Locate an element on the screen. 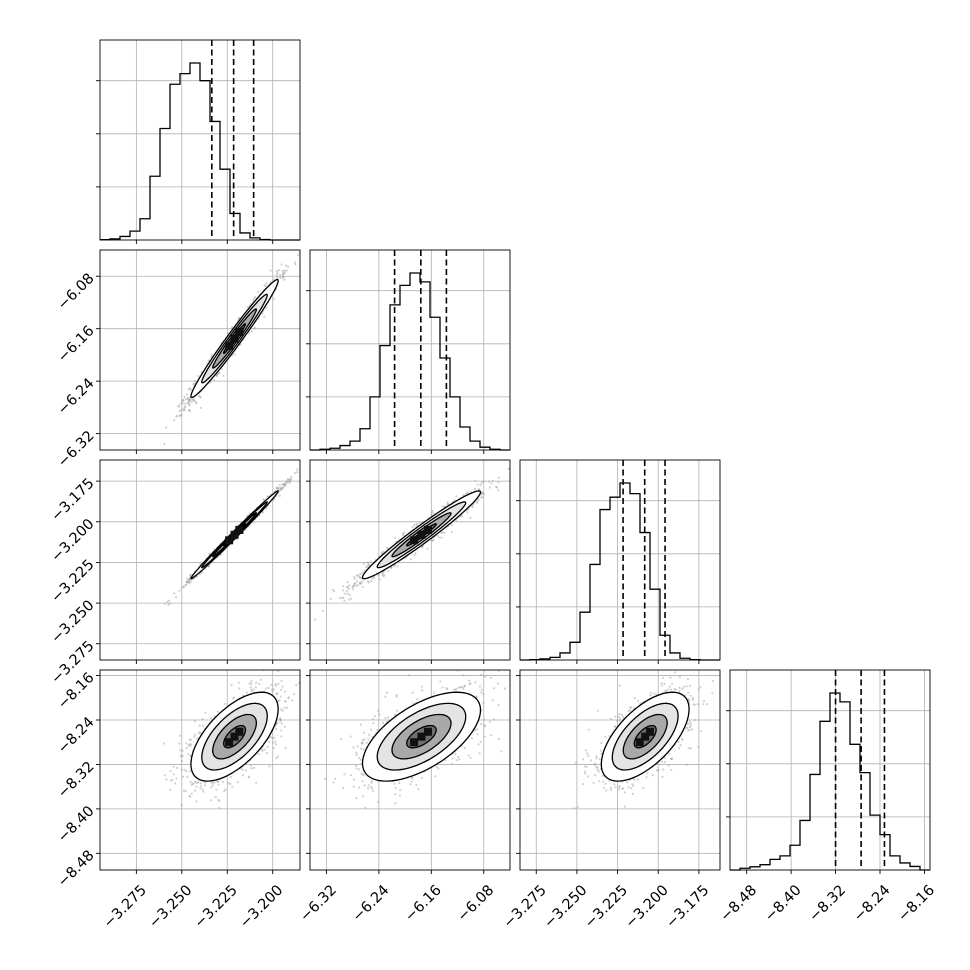 The width and height of the screenshot is (970, 970). y-tick-label: −6.16 is located at coordinates (76, 344).